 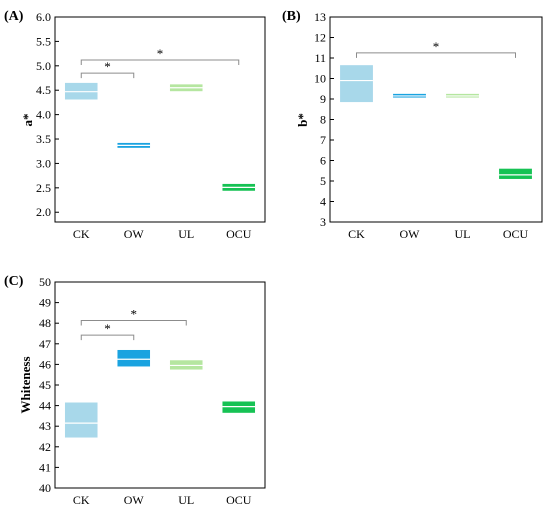 What do you see at coordinates (134, 358) in the screenshot?
I see `box-ow` at bounding box center [134, 358].